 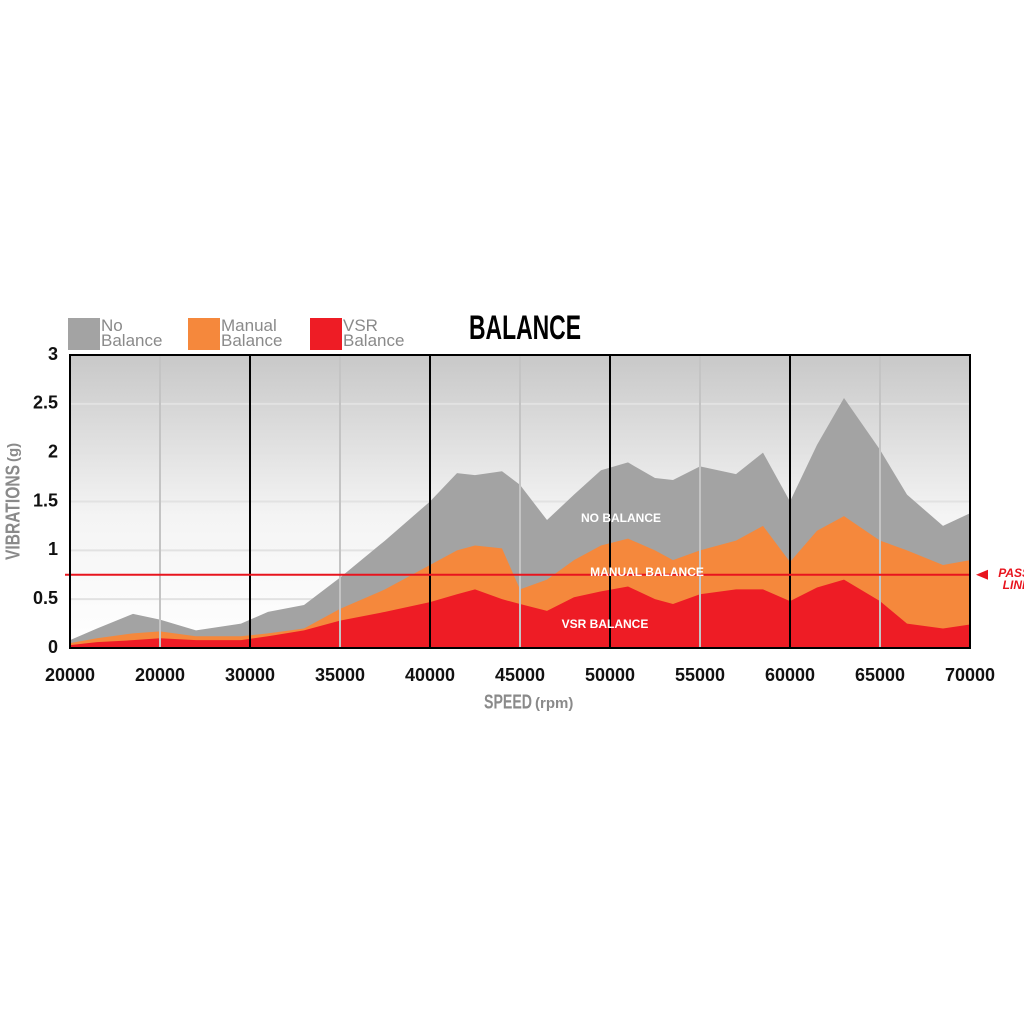 I want to click on y-tick-label: 0, so click(x=53, y=647).